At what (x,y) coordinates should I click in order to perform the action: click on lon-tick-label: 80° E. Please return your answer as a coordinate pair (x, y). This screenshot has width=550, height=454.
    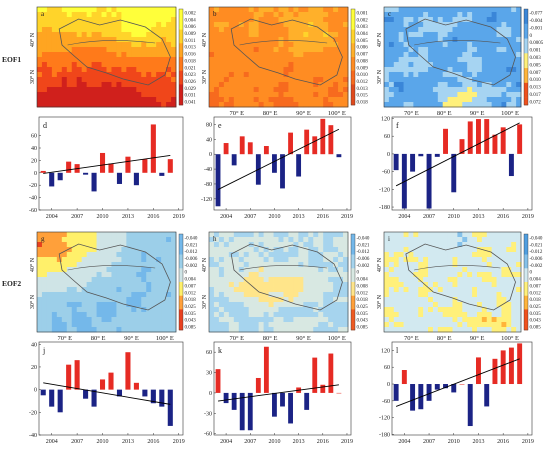
    Looking at the image, I should click on (270, 113).